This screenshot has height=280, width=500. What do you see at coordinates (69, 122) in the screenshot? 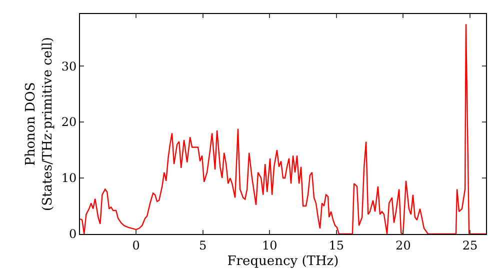
I see `y-tick-label: 20` at bounding box center [69, 122].